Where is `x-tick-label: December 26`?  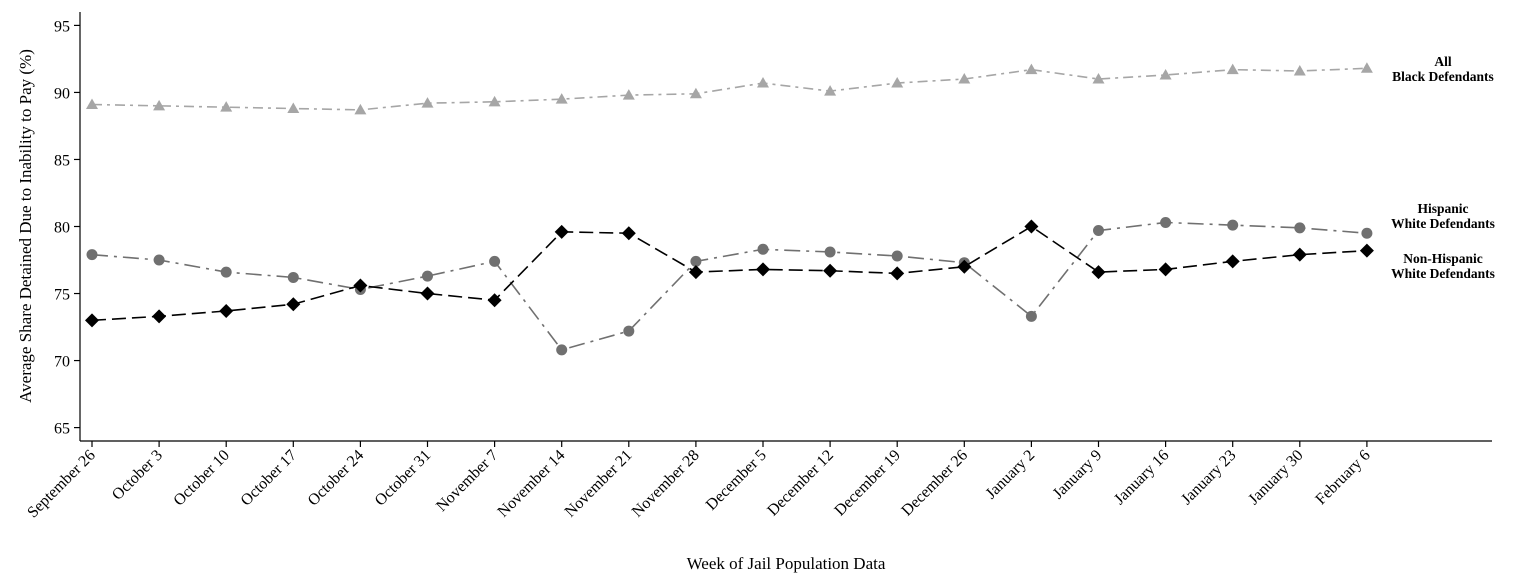 x-tick-label: December 26 is located at coordinates (934, 483).